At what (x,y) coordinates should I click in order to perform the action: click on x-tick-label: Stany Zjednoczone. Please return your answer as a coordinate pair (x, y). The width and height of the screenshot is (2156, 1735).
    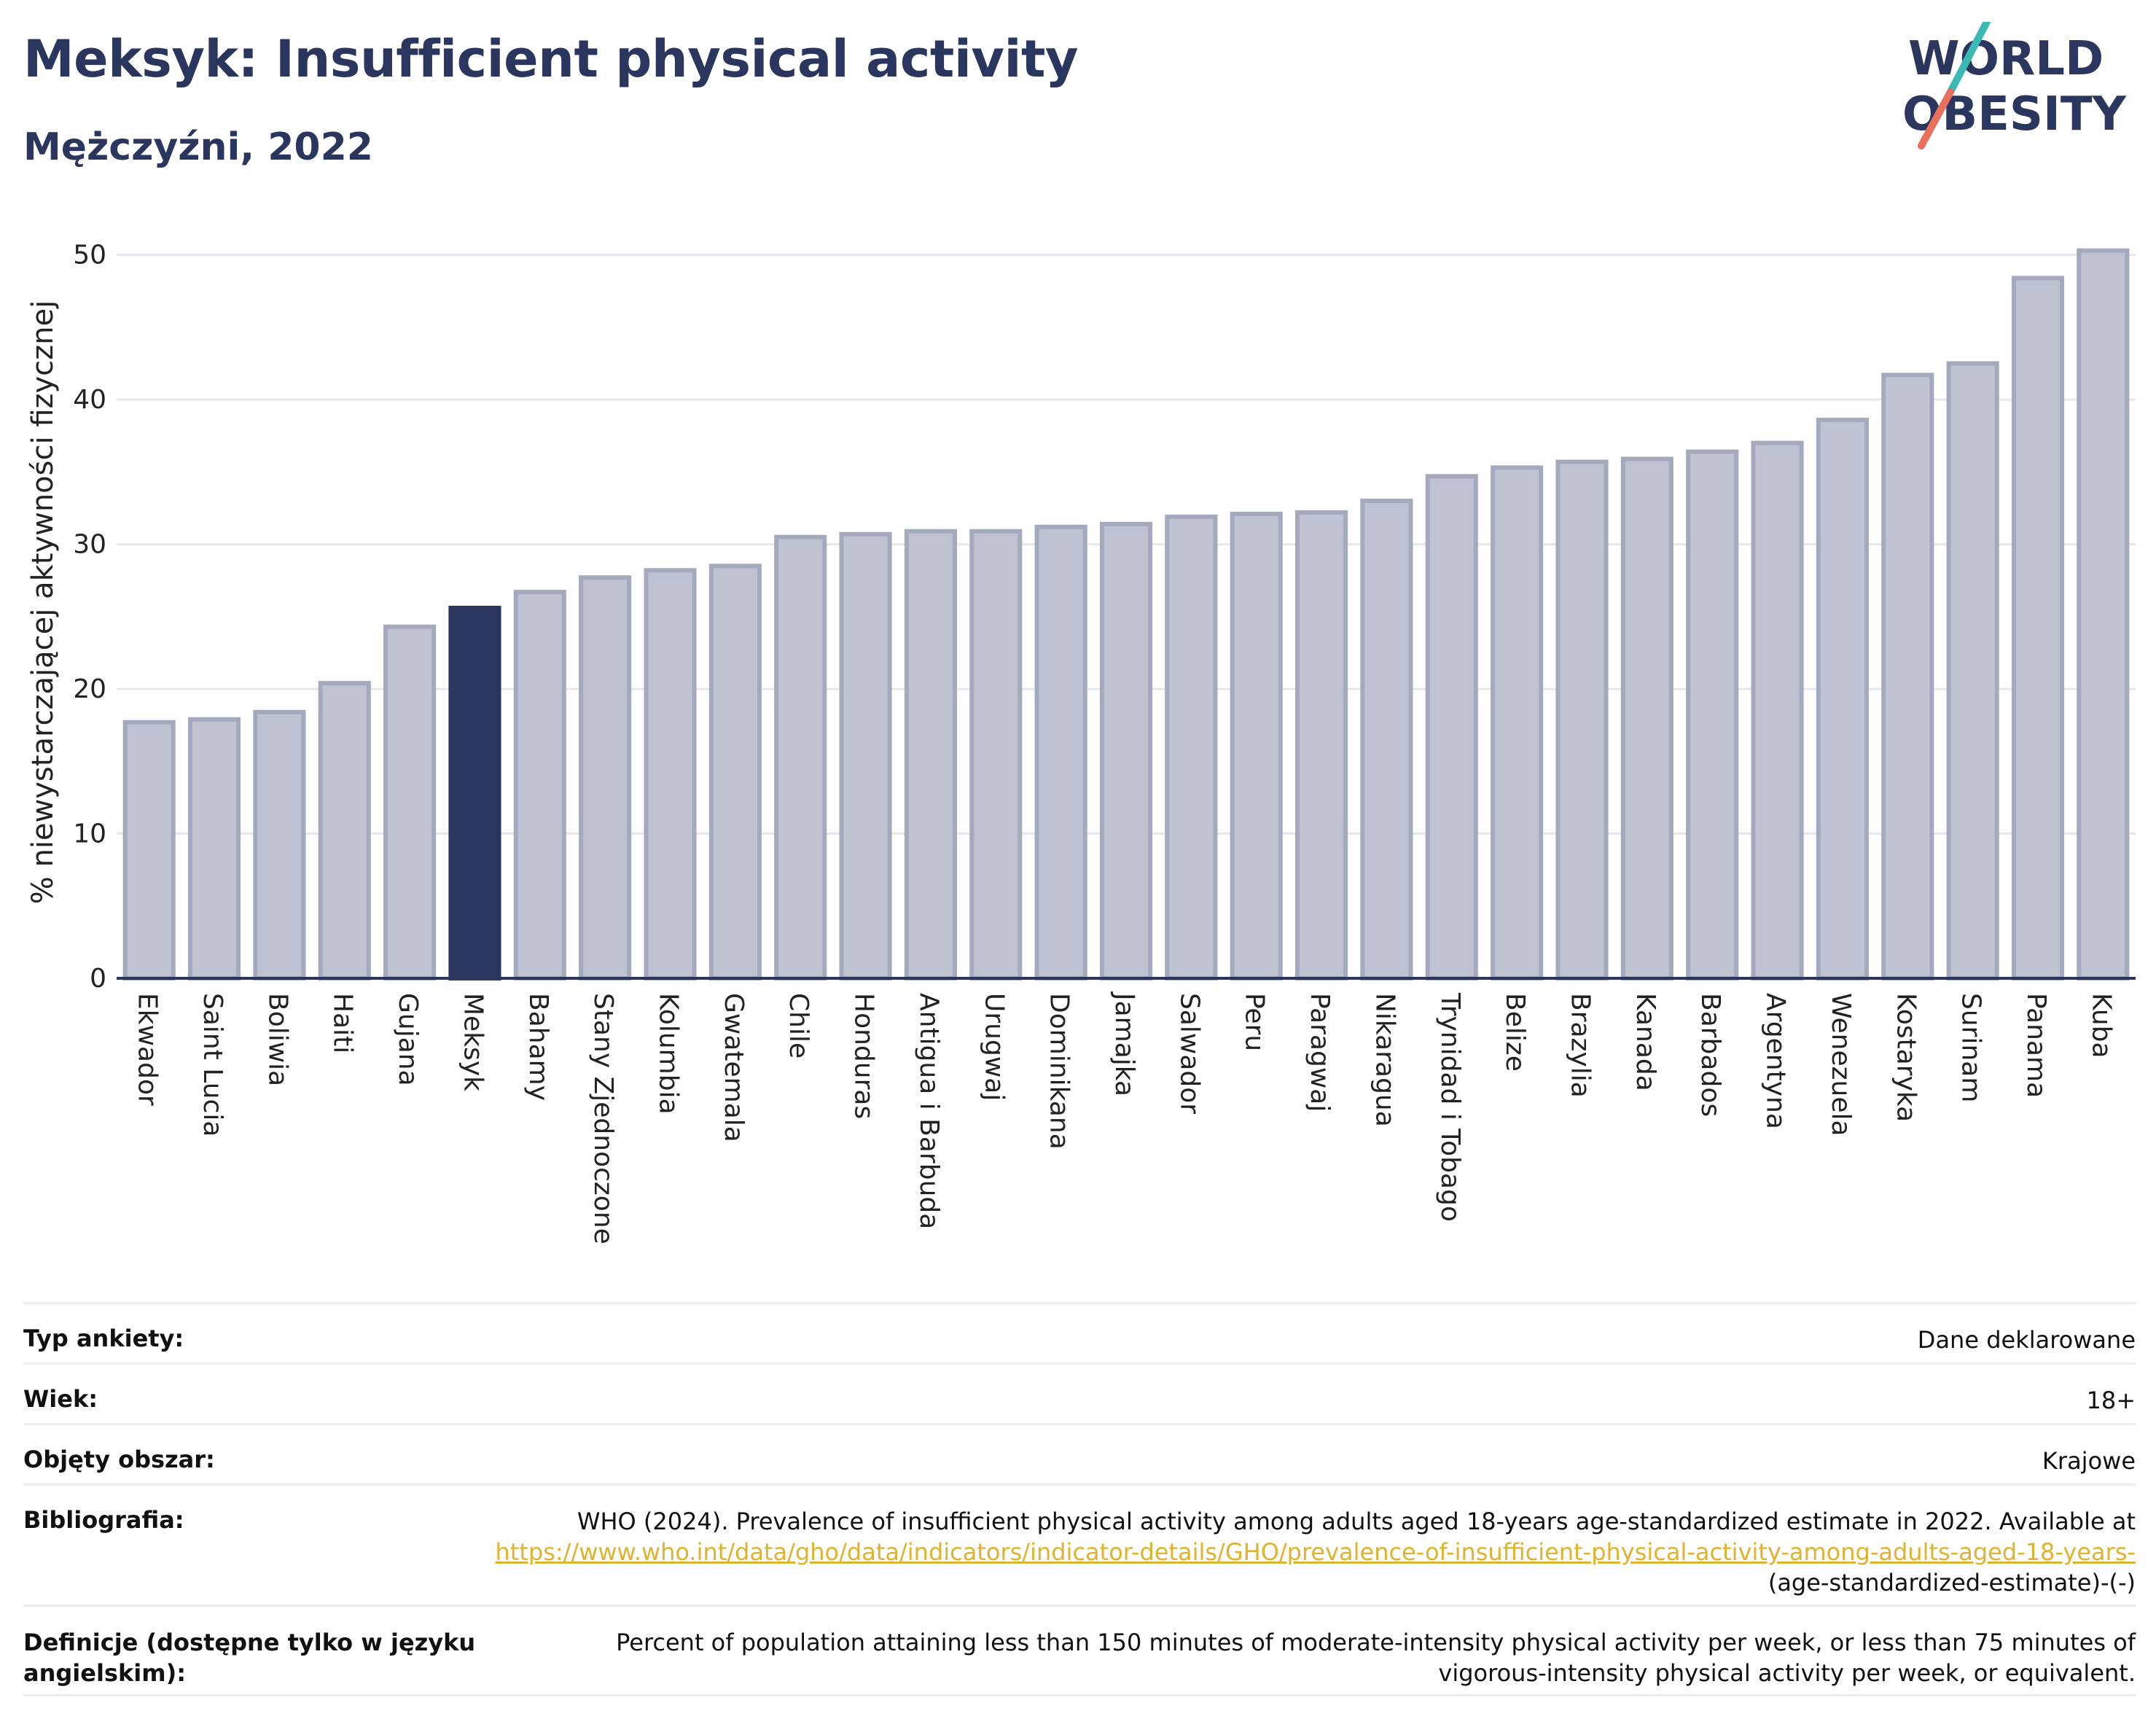
    Looking at the image, I should click on (603, 1118).